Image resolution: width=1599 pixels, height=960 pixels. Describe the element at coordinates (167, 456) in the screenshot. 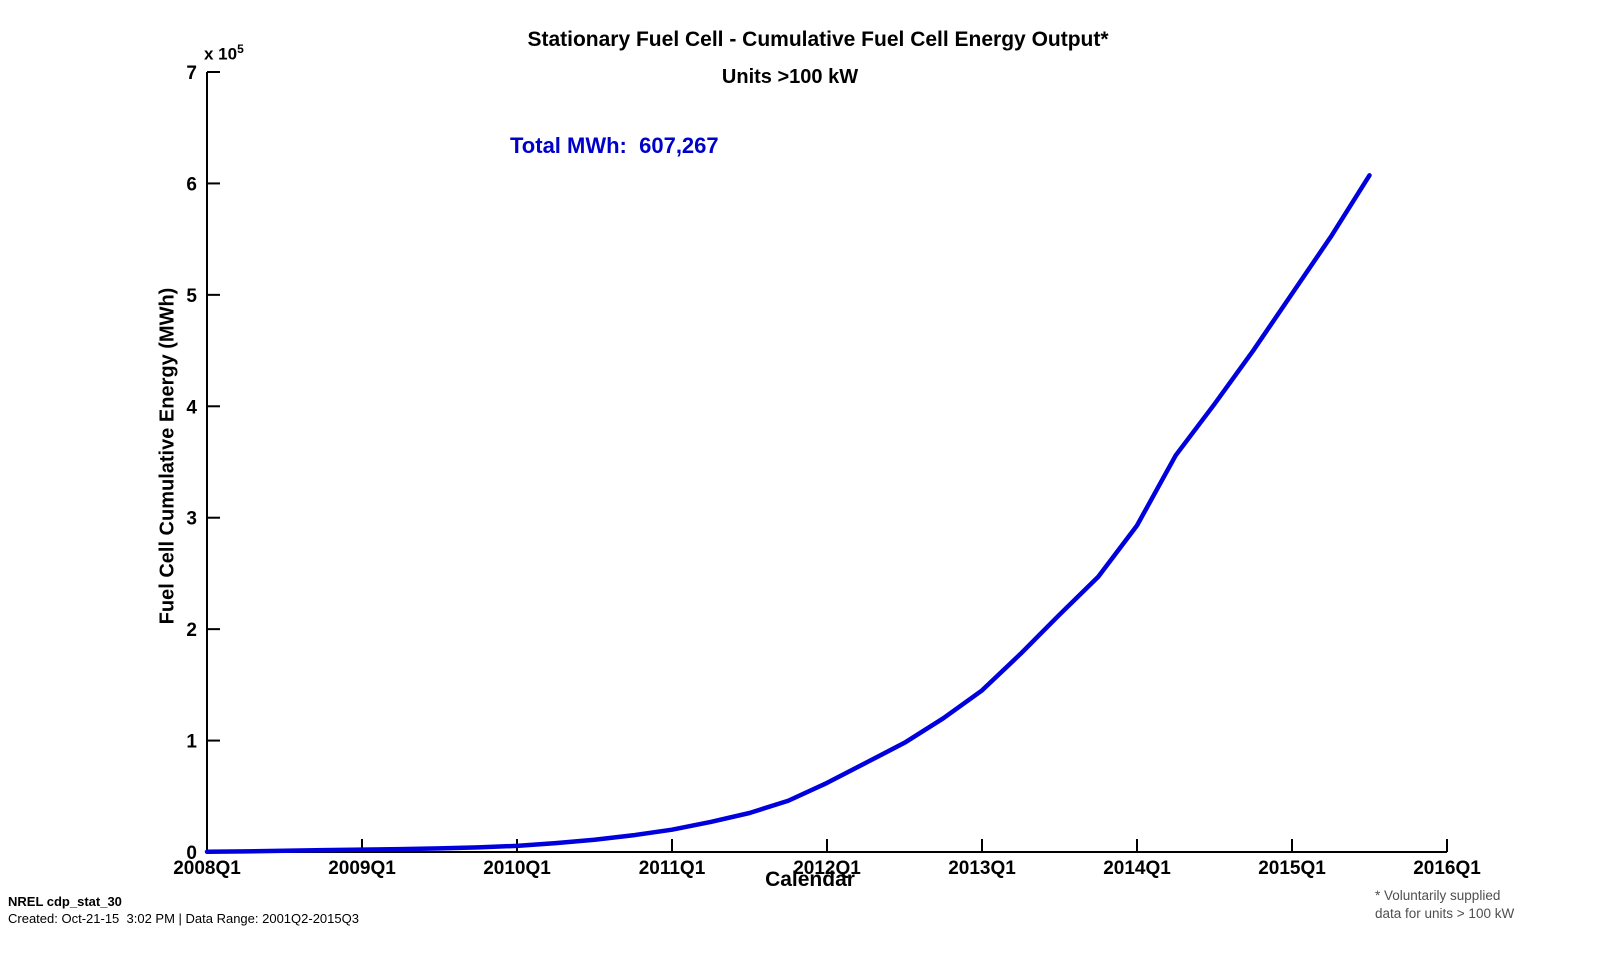

I see `y-axis-label: Fuel Cell Cumulative Energy (MWh)` at that location.